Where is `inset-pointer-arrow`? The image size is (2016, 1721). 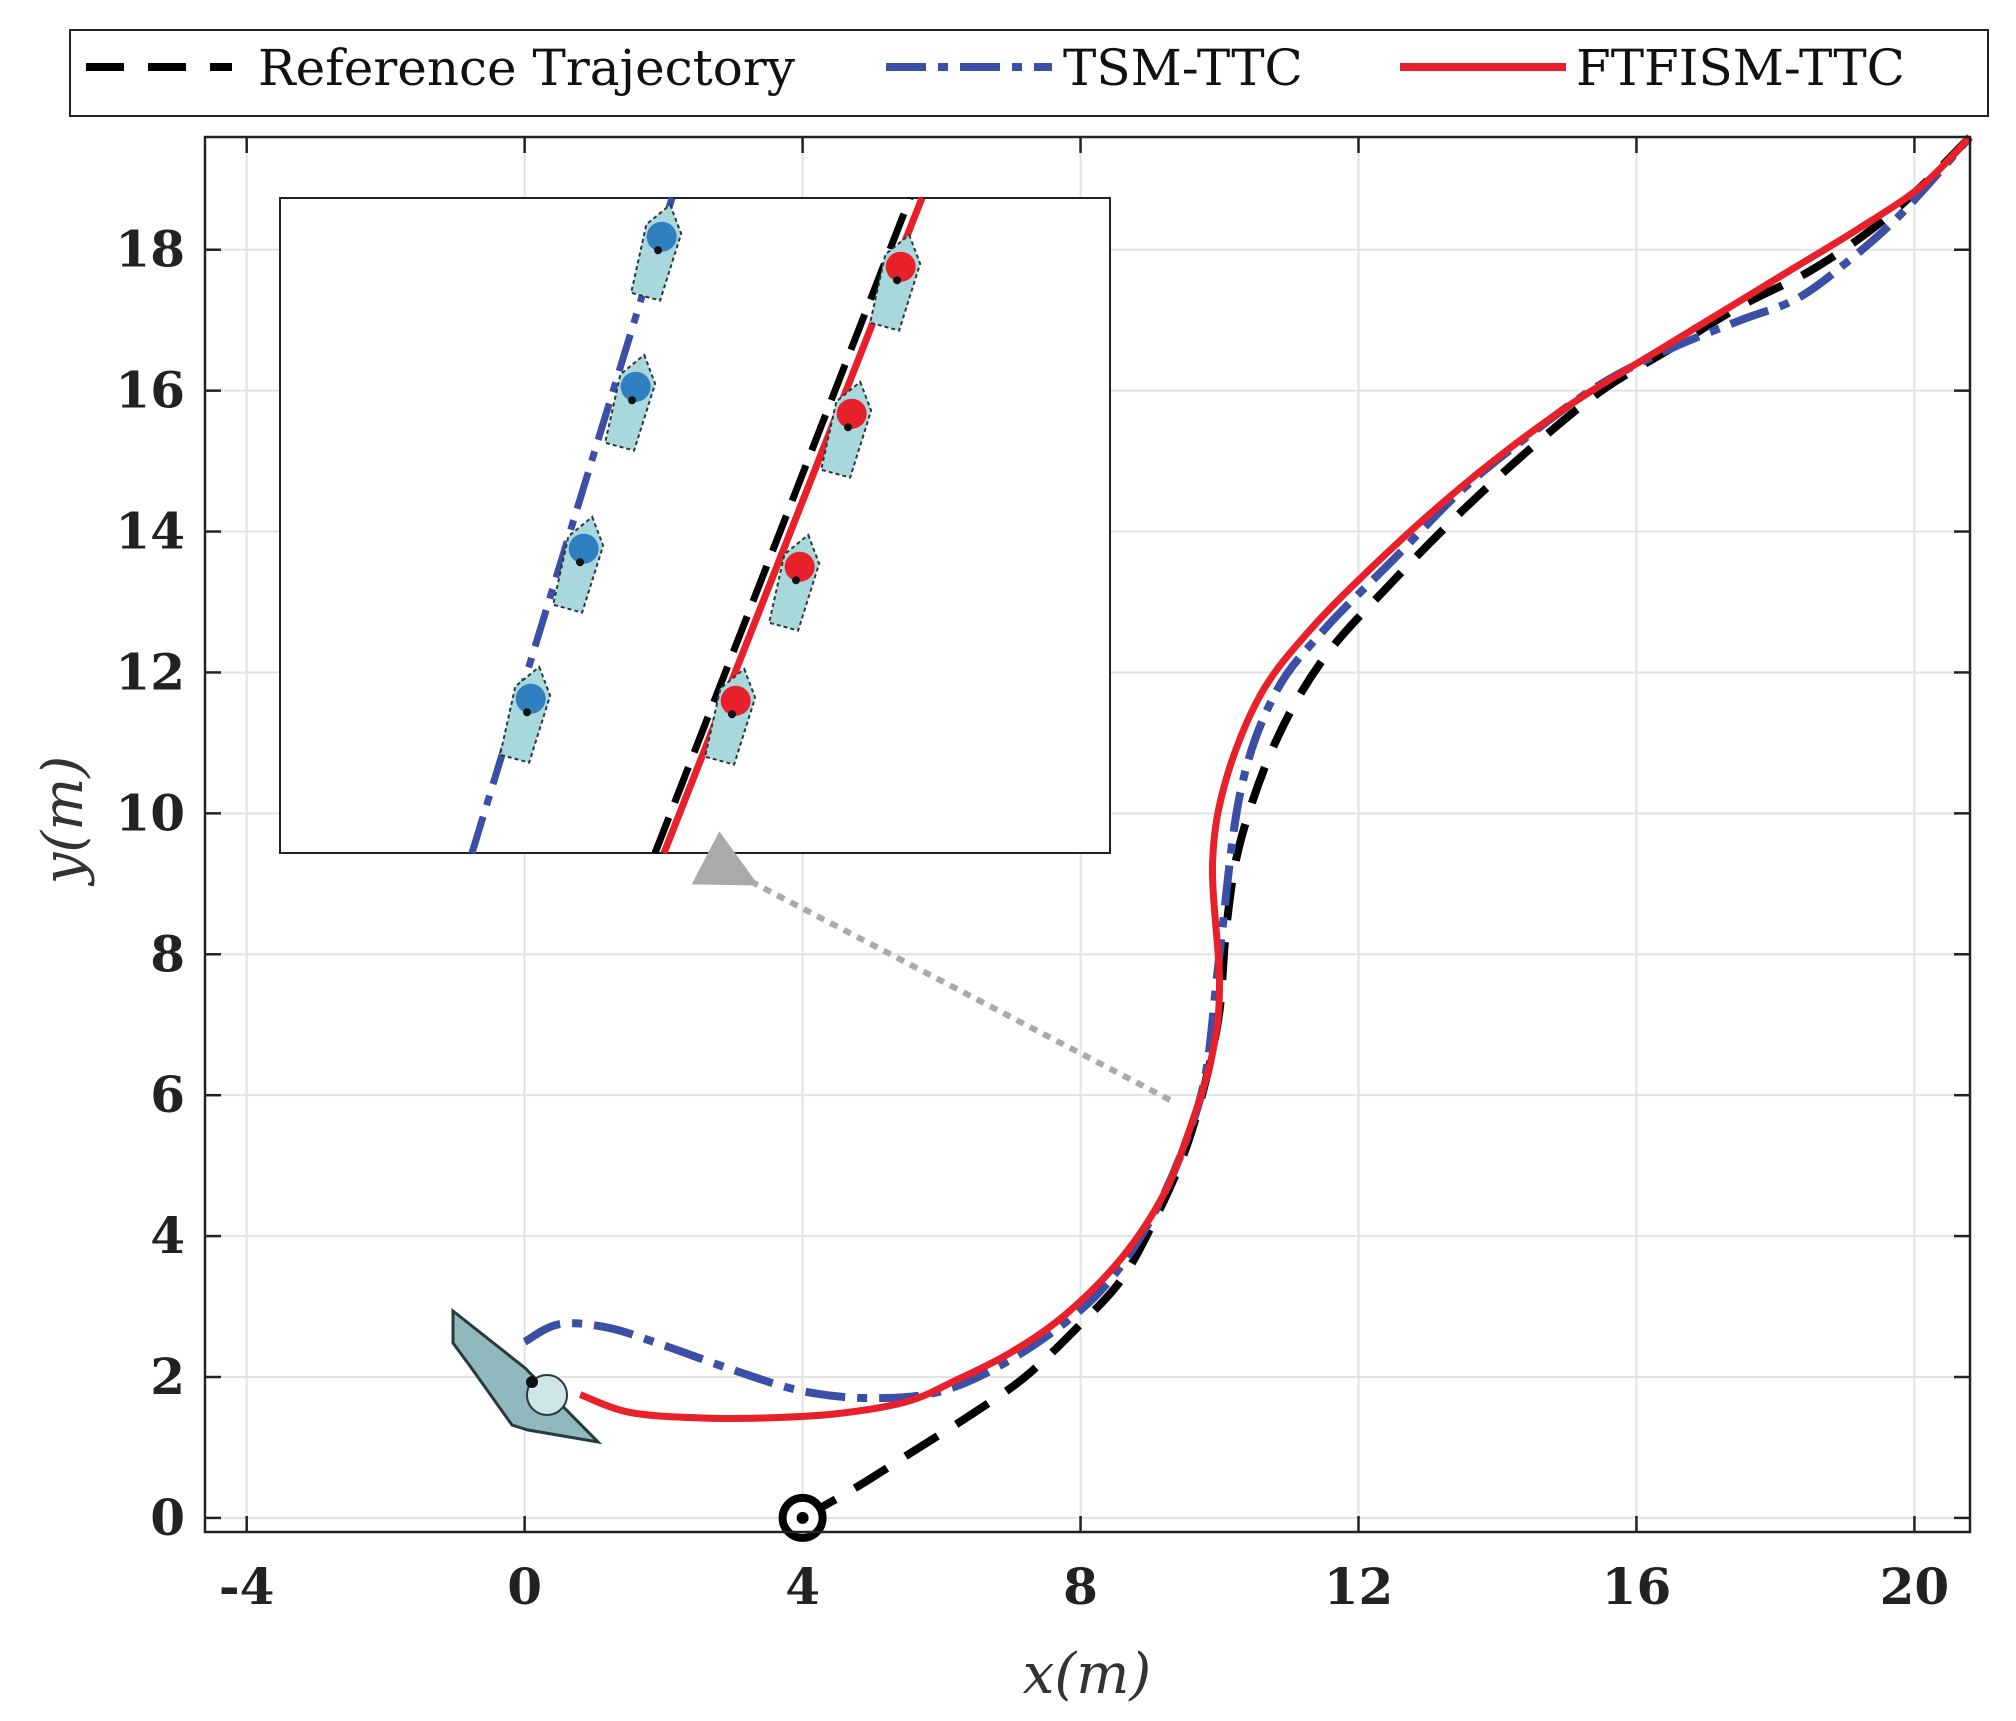 inset-pointer-arrow is located at coordinates (931, 967).